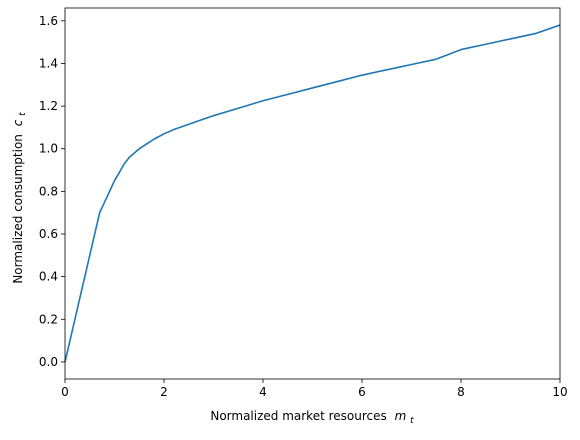  I want to click on x-tick-label-4: 8, so click(461, 392).